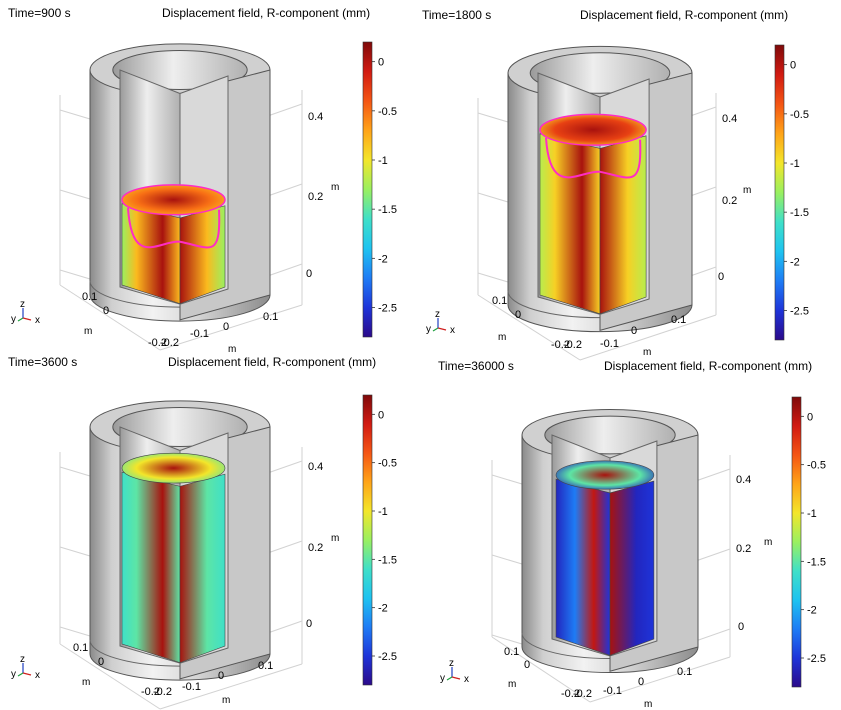  I want to click on time-label: Time=3600 s, so click(43, 362).